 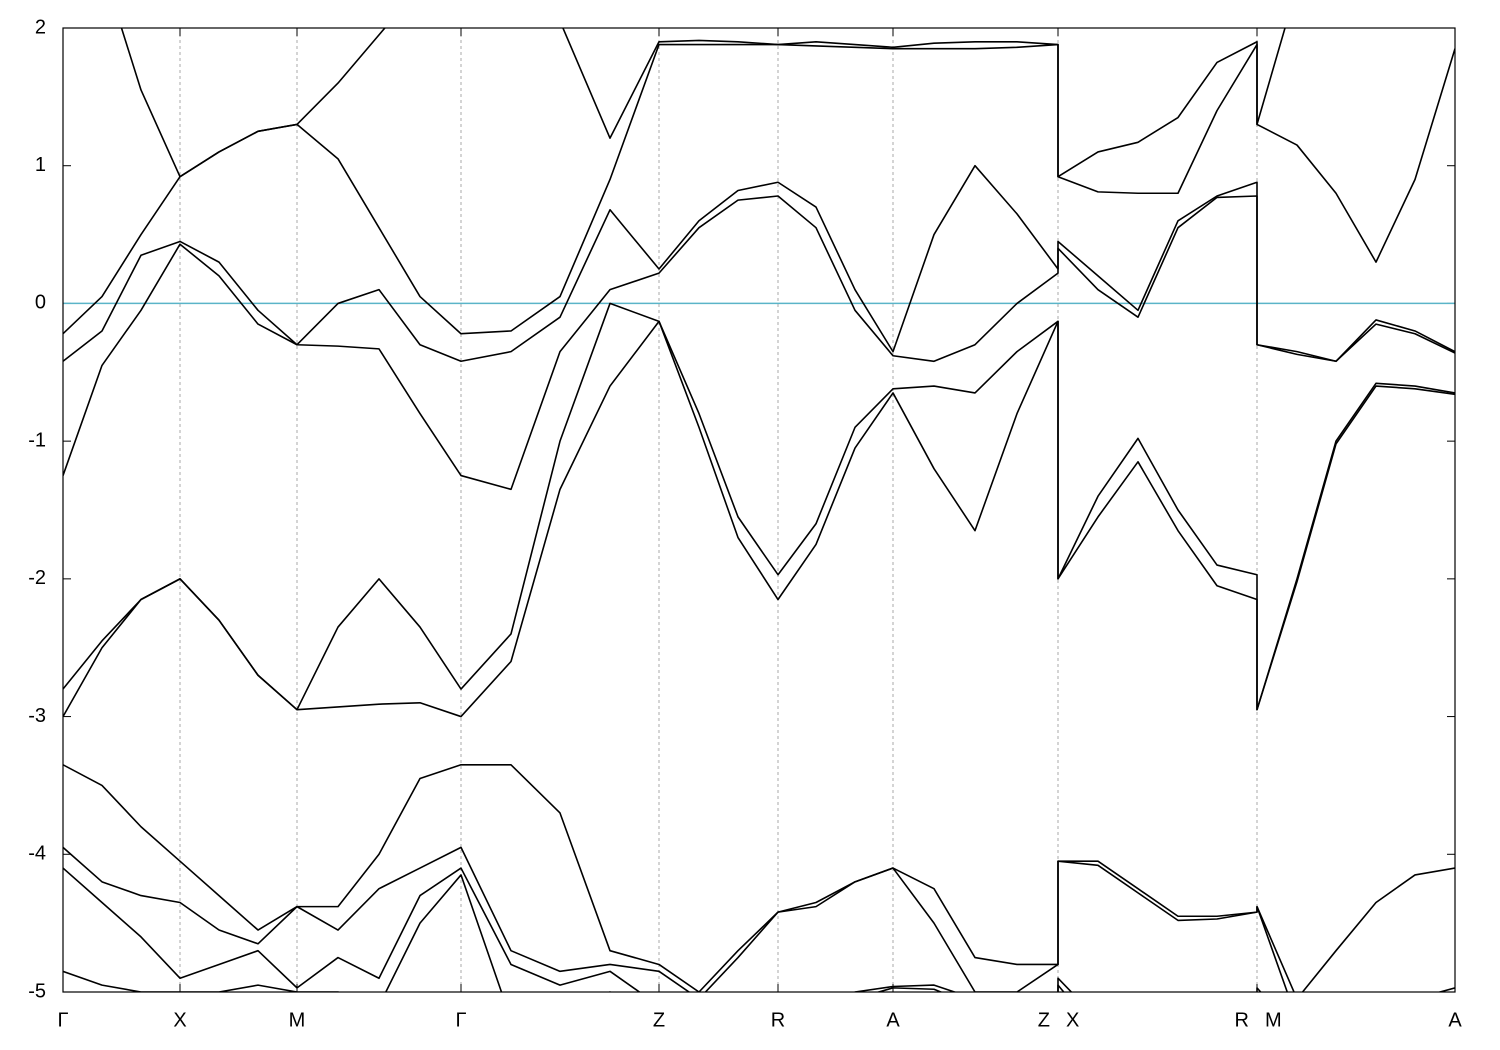 What do you see at coordinates (37, 578) in the screenshot?
I see `y-tick-label: -2` at bounding box center [37, 578].